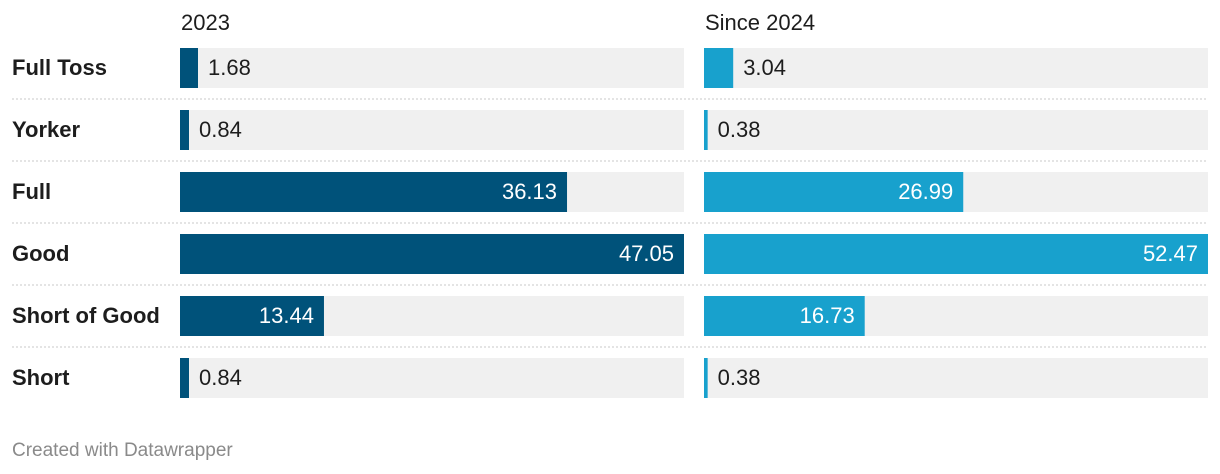  Describe the element at coordinates (529, 191) in the screenshot. I see `value-label: 36.13` at that location.